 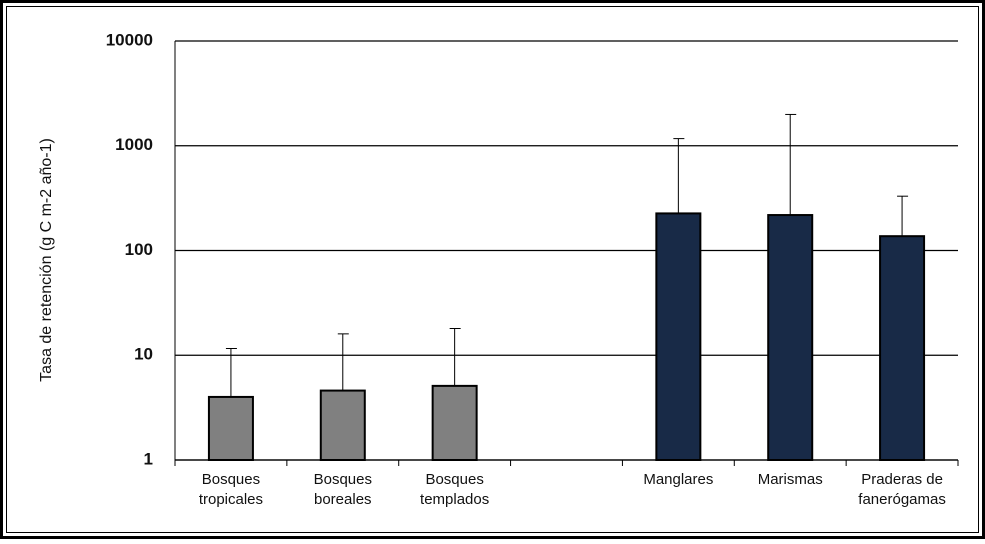 What do you see at coordinates (134, 144) in the screenshot?
I see `y-tick-label: 1000` at bounding box center [134, 144].